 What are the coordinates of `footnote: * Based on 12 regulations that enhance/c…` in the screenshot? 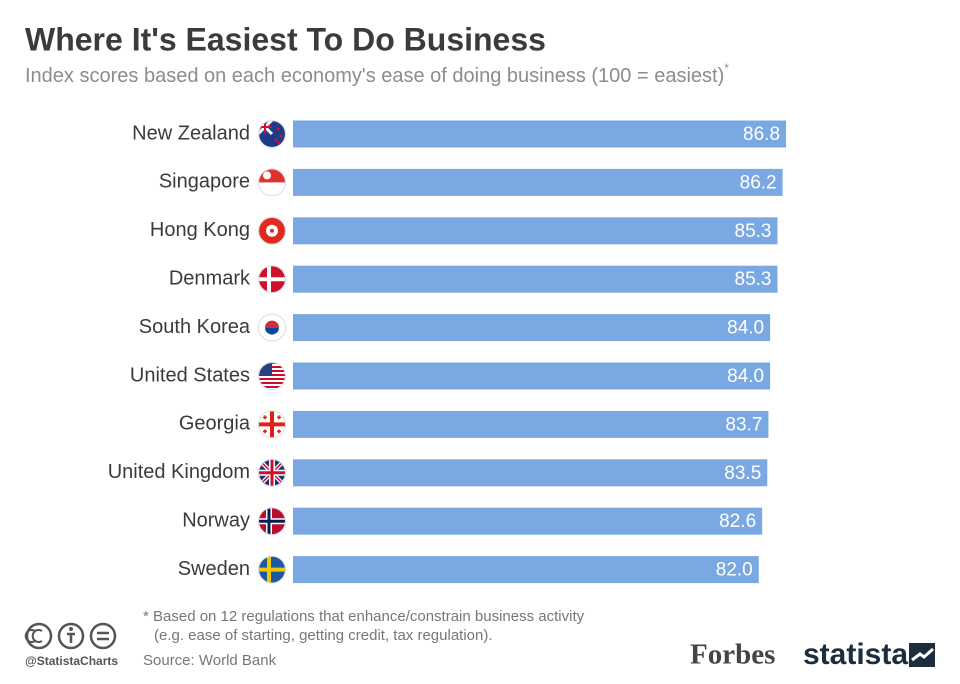 It's located at (364, 616).